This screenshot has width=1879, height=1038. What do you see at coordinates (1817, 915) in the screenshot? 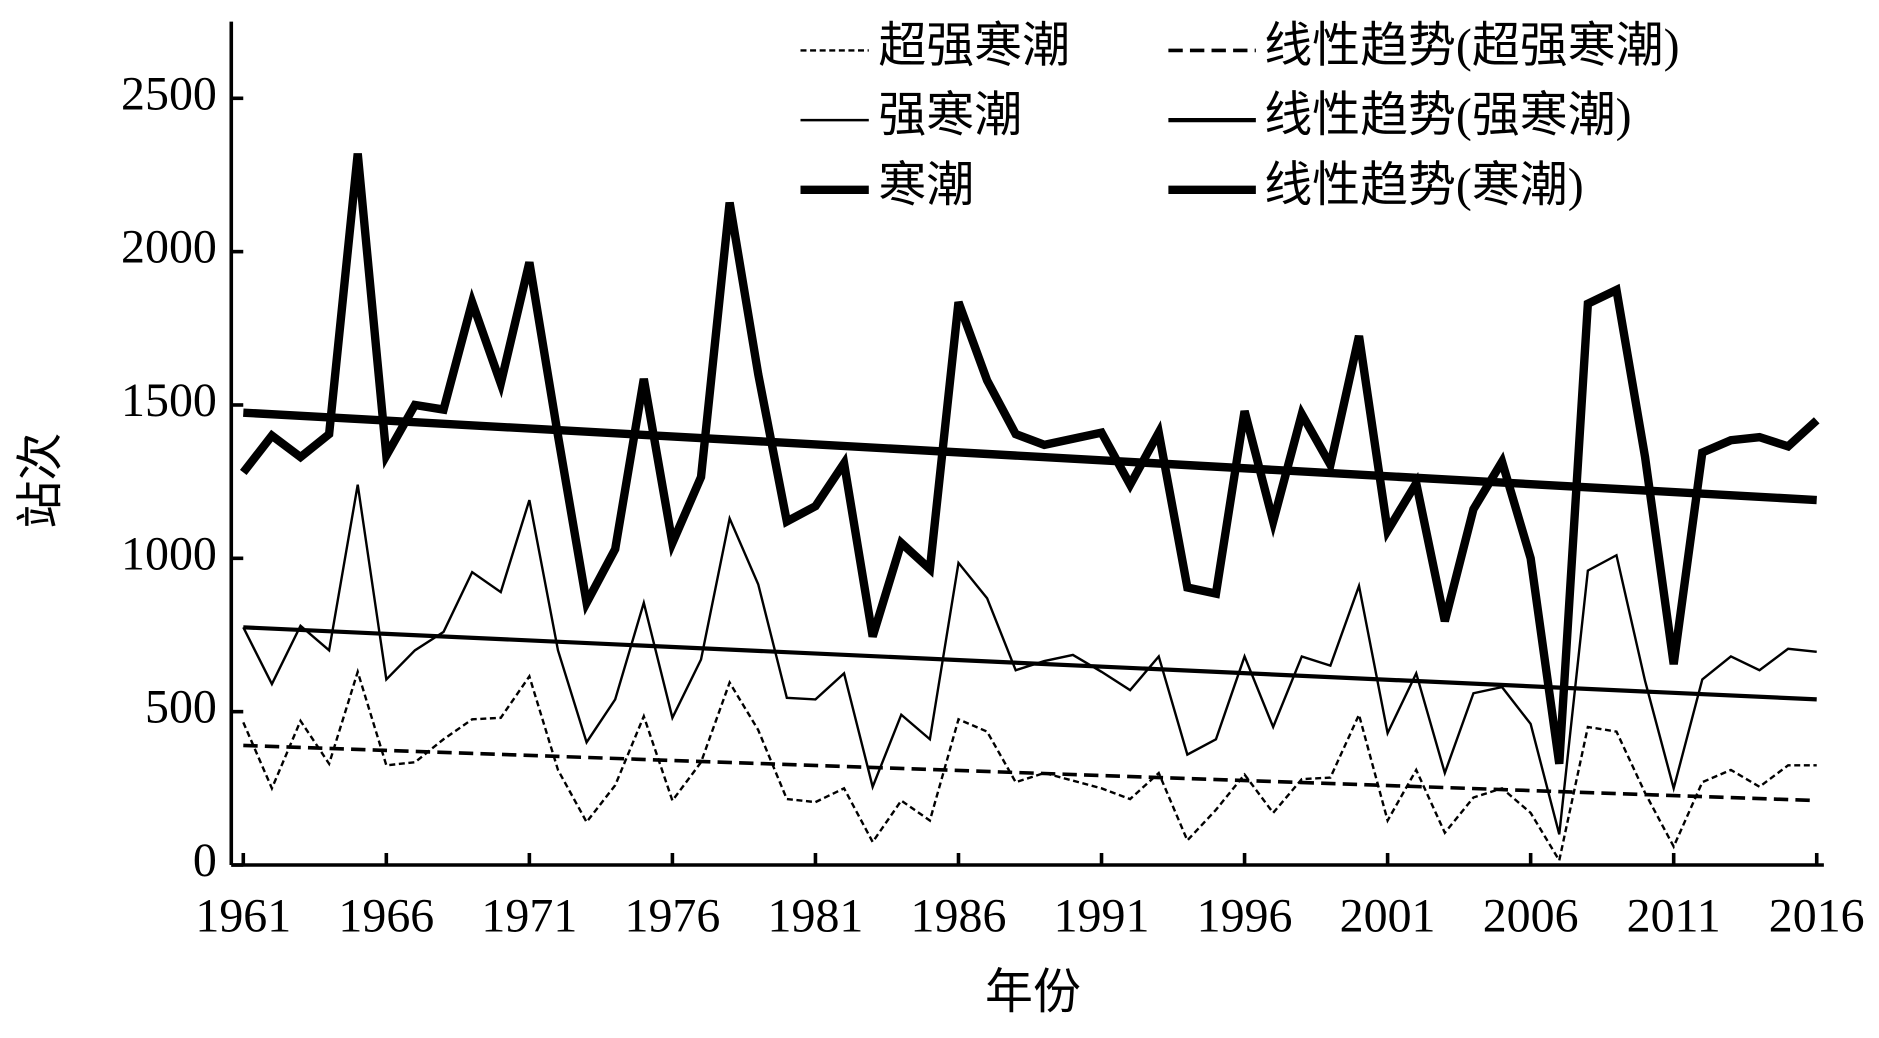
I see `x-tick-label: 2016` at bounding box center [1817, 915].